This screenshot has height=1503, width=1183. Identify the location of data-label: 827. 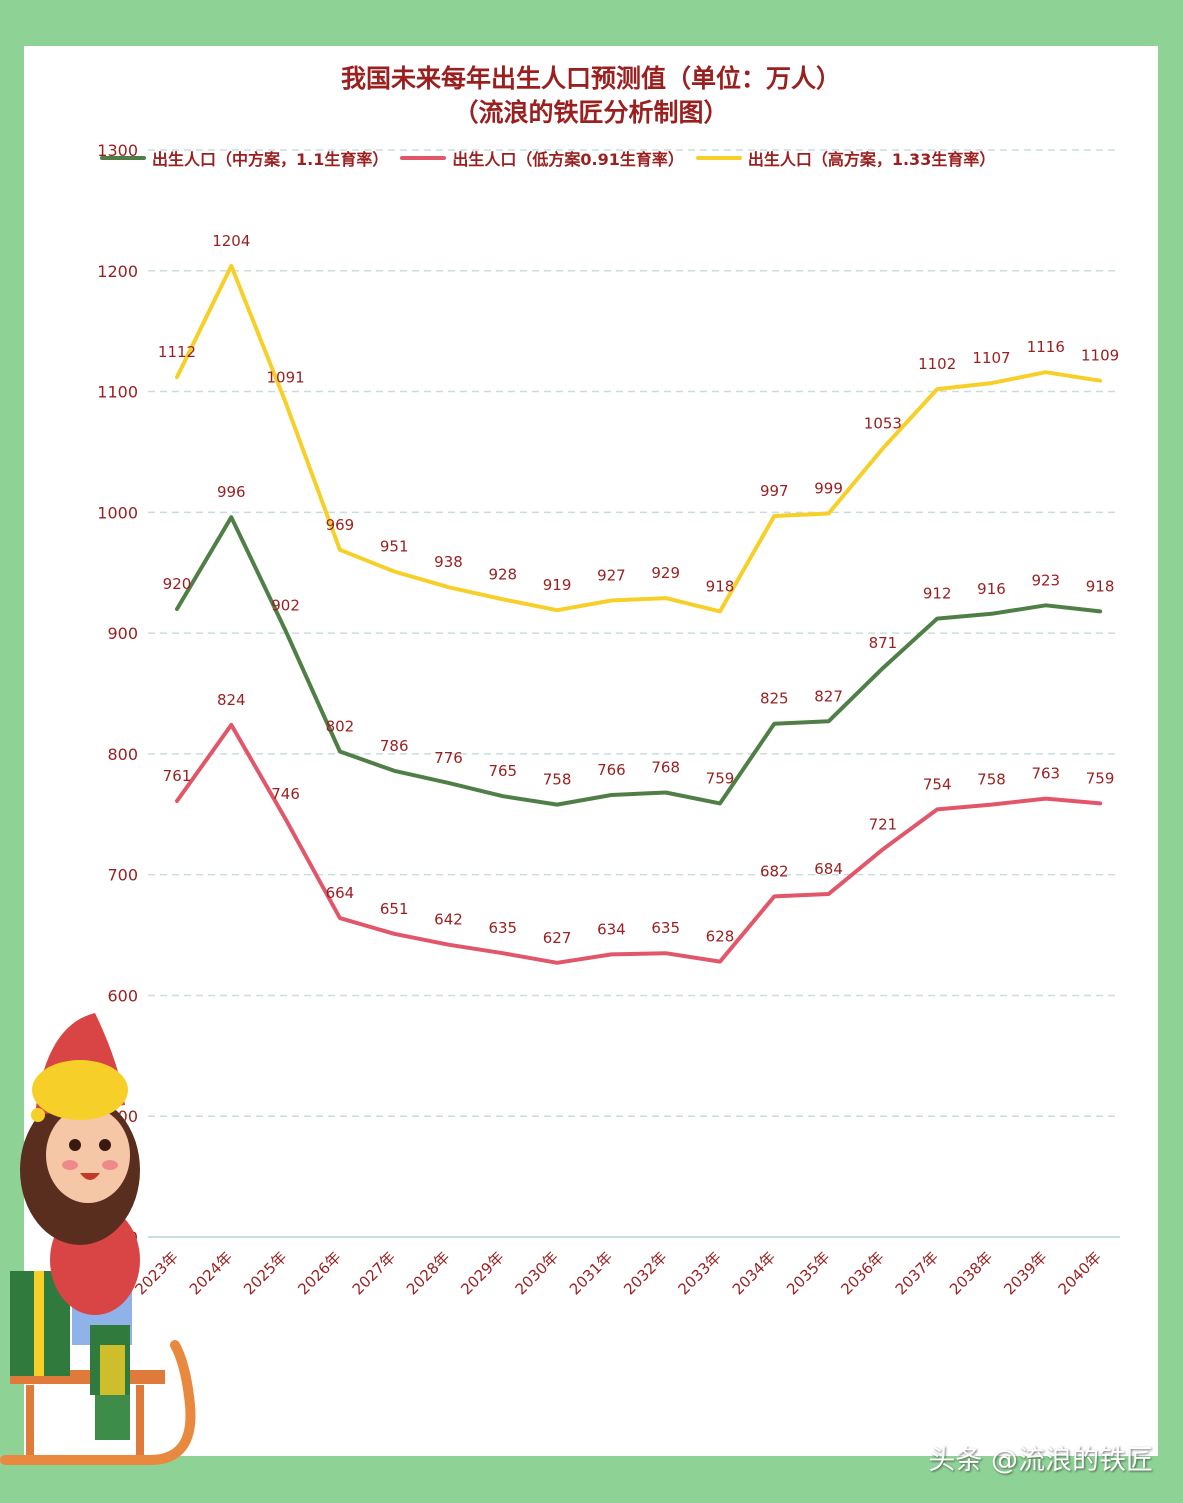
(828, 696).